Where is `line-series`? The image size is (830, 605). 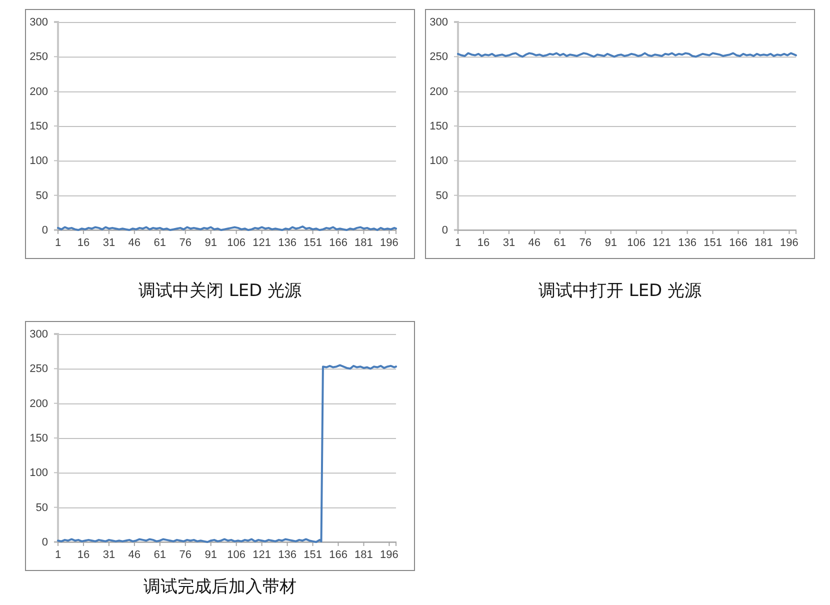 line-series is located at coordinates (227, 453).